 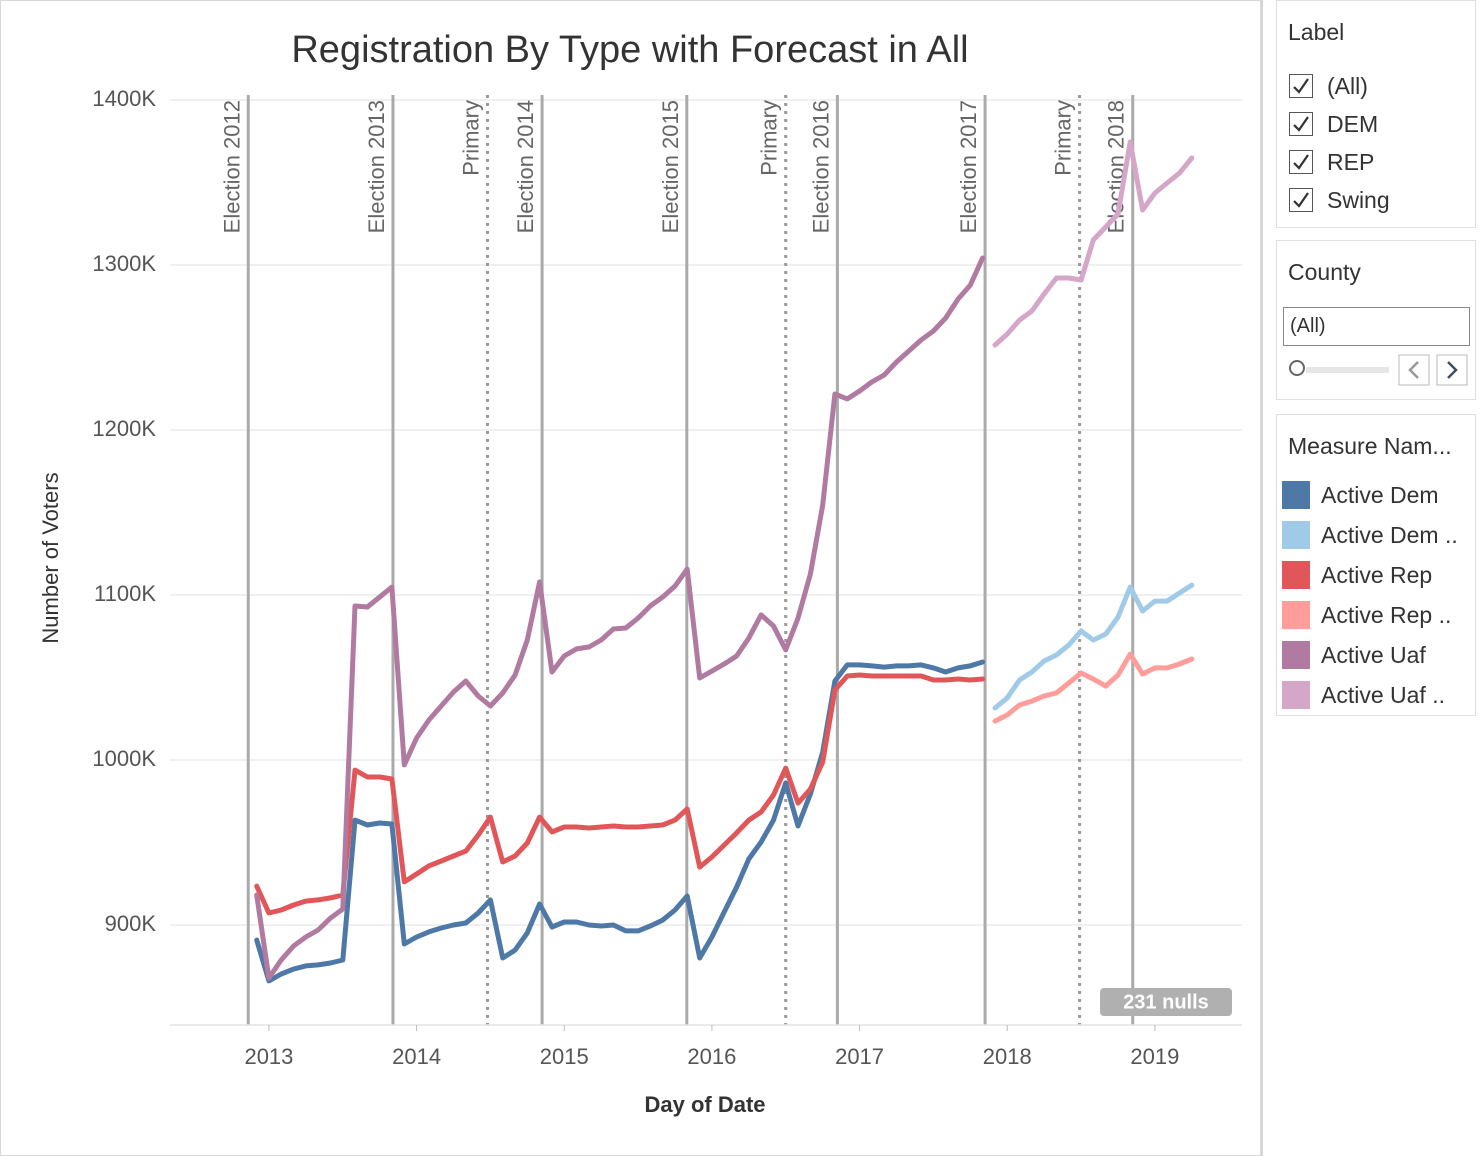 I want to click on filter-option: (All), so click(x=1328, y=86).